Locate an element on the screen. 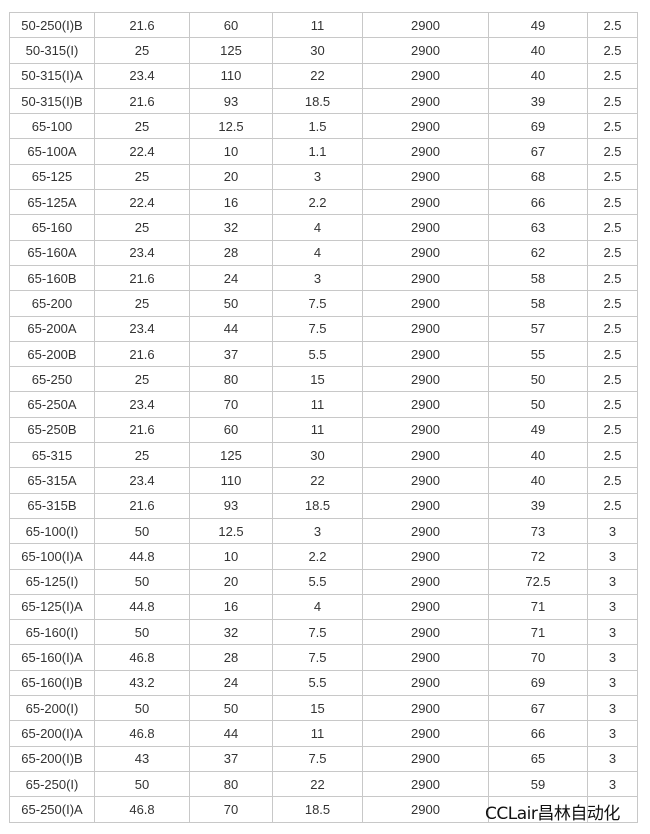 The image size is (650, 834). table-row: 65-125A 22.4 16 2.2 2900 66 2.5 is located at coordinates (323, 202).